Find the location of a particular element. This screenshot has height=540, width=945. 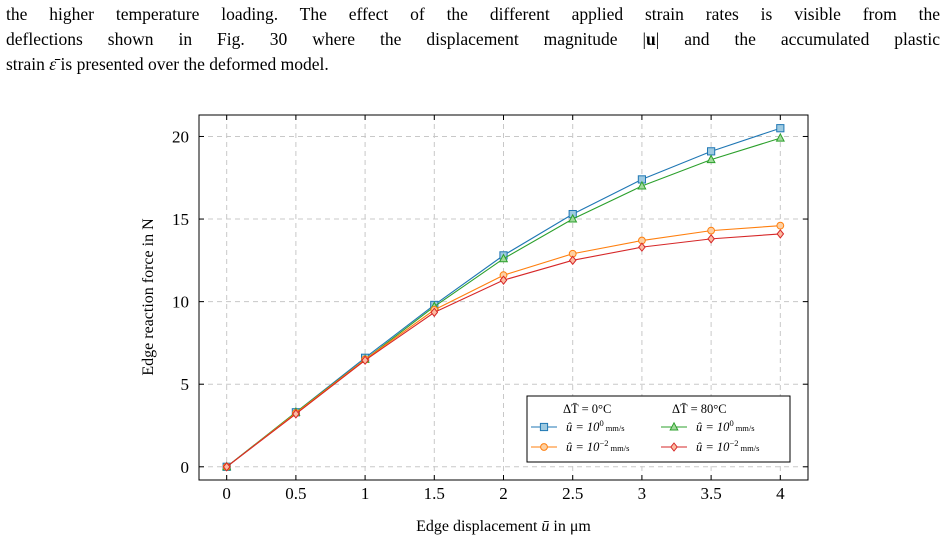

legend-header-right: ΔT̄ = 80°C is located at coordinates (699, 409).